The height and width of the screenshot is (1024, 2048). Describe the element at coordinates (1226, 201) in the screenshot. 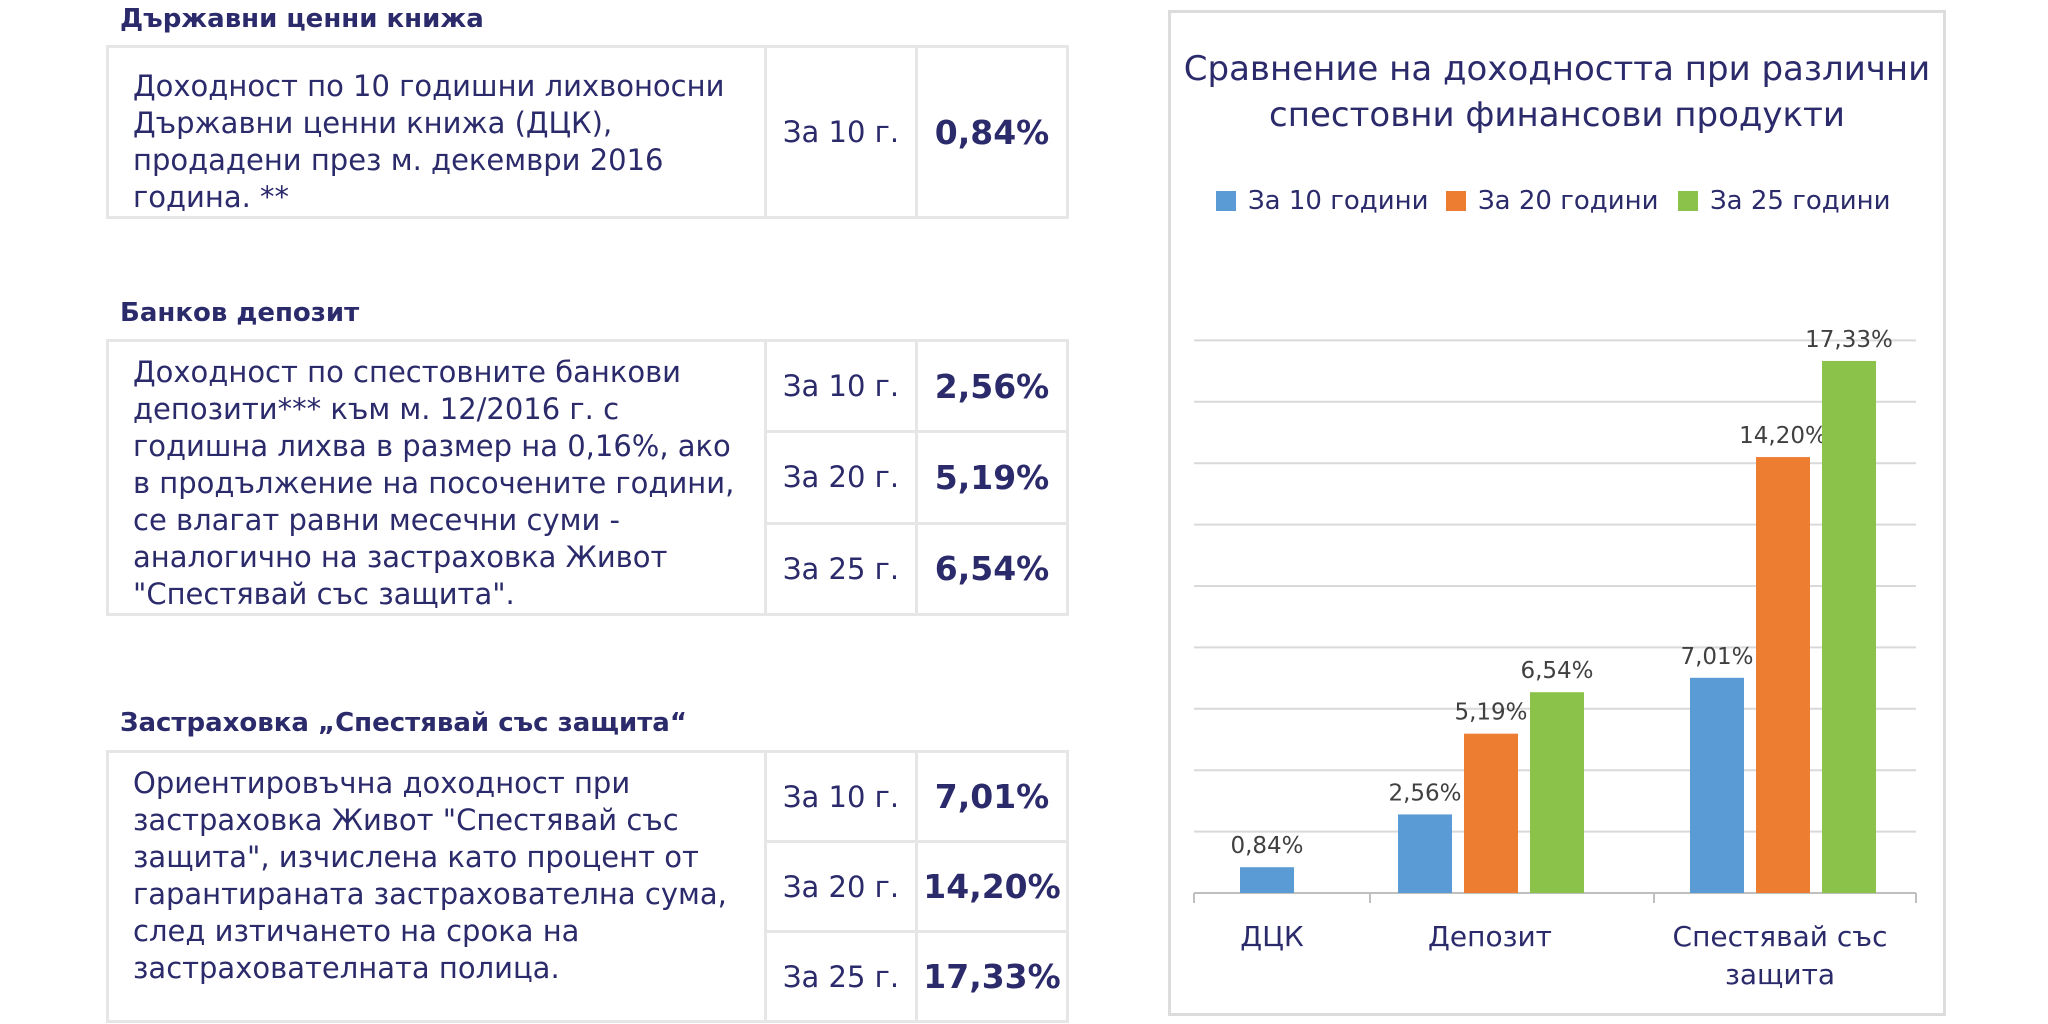

I see `legend-swatch-10y` at that location.